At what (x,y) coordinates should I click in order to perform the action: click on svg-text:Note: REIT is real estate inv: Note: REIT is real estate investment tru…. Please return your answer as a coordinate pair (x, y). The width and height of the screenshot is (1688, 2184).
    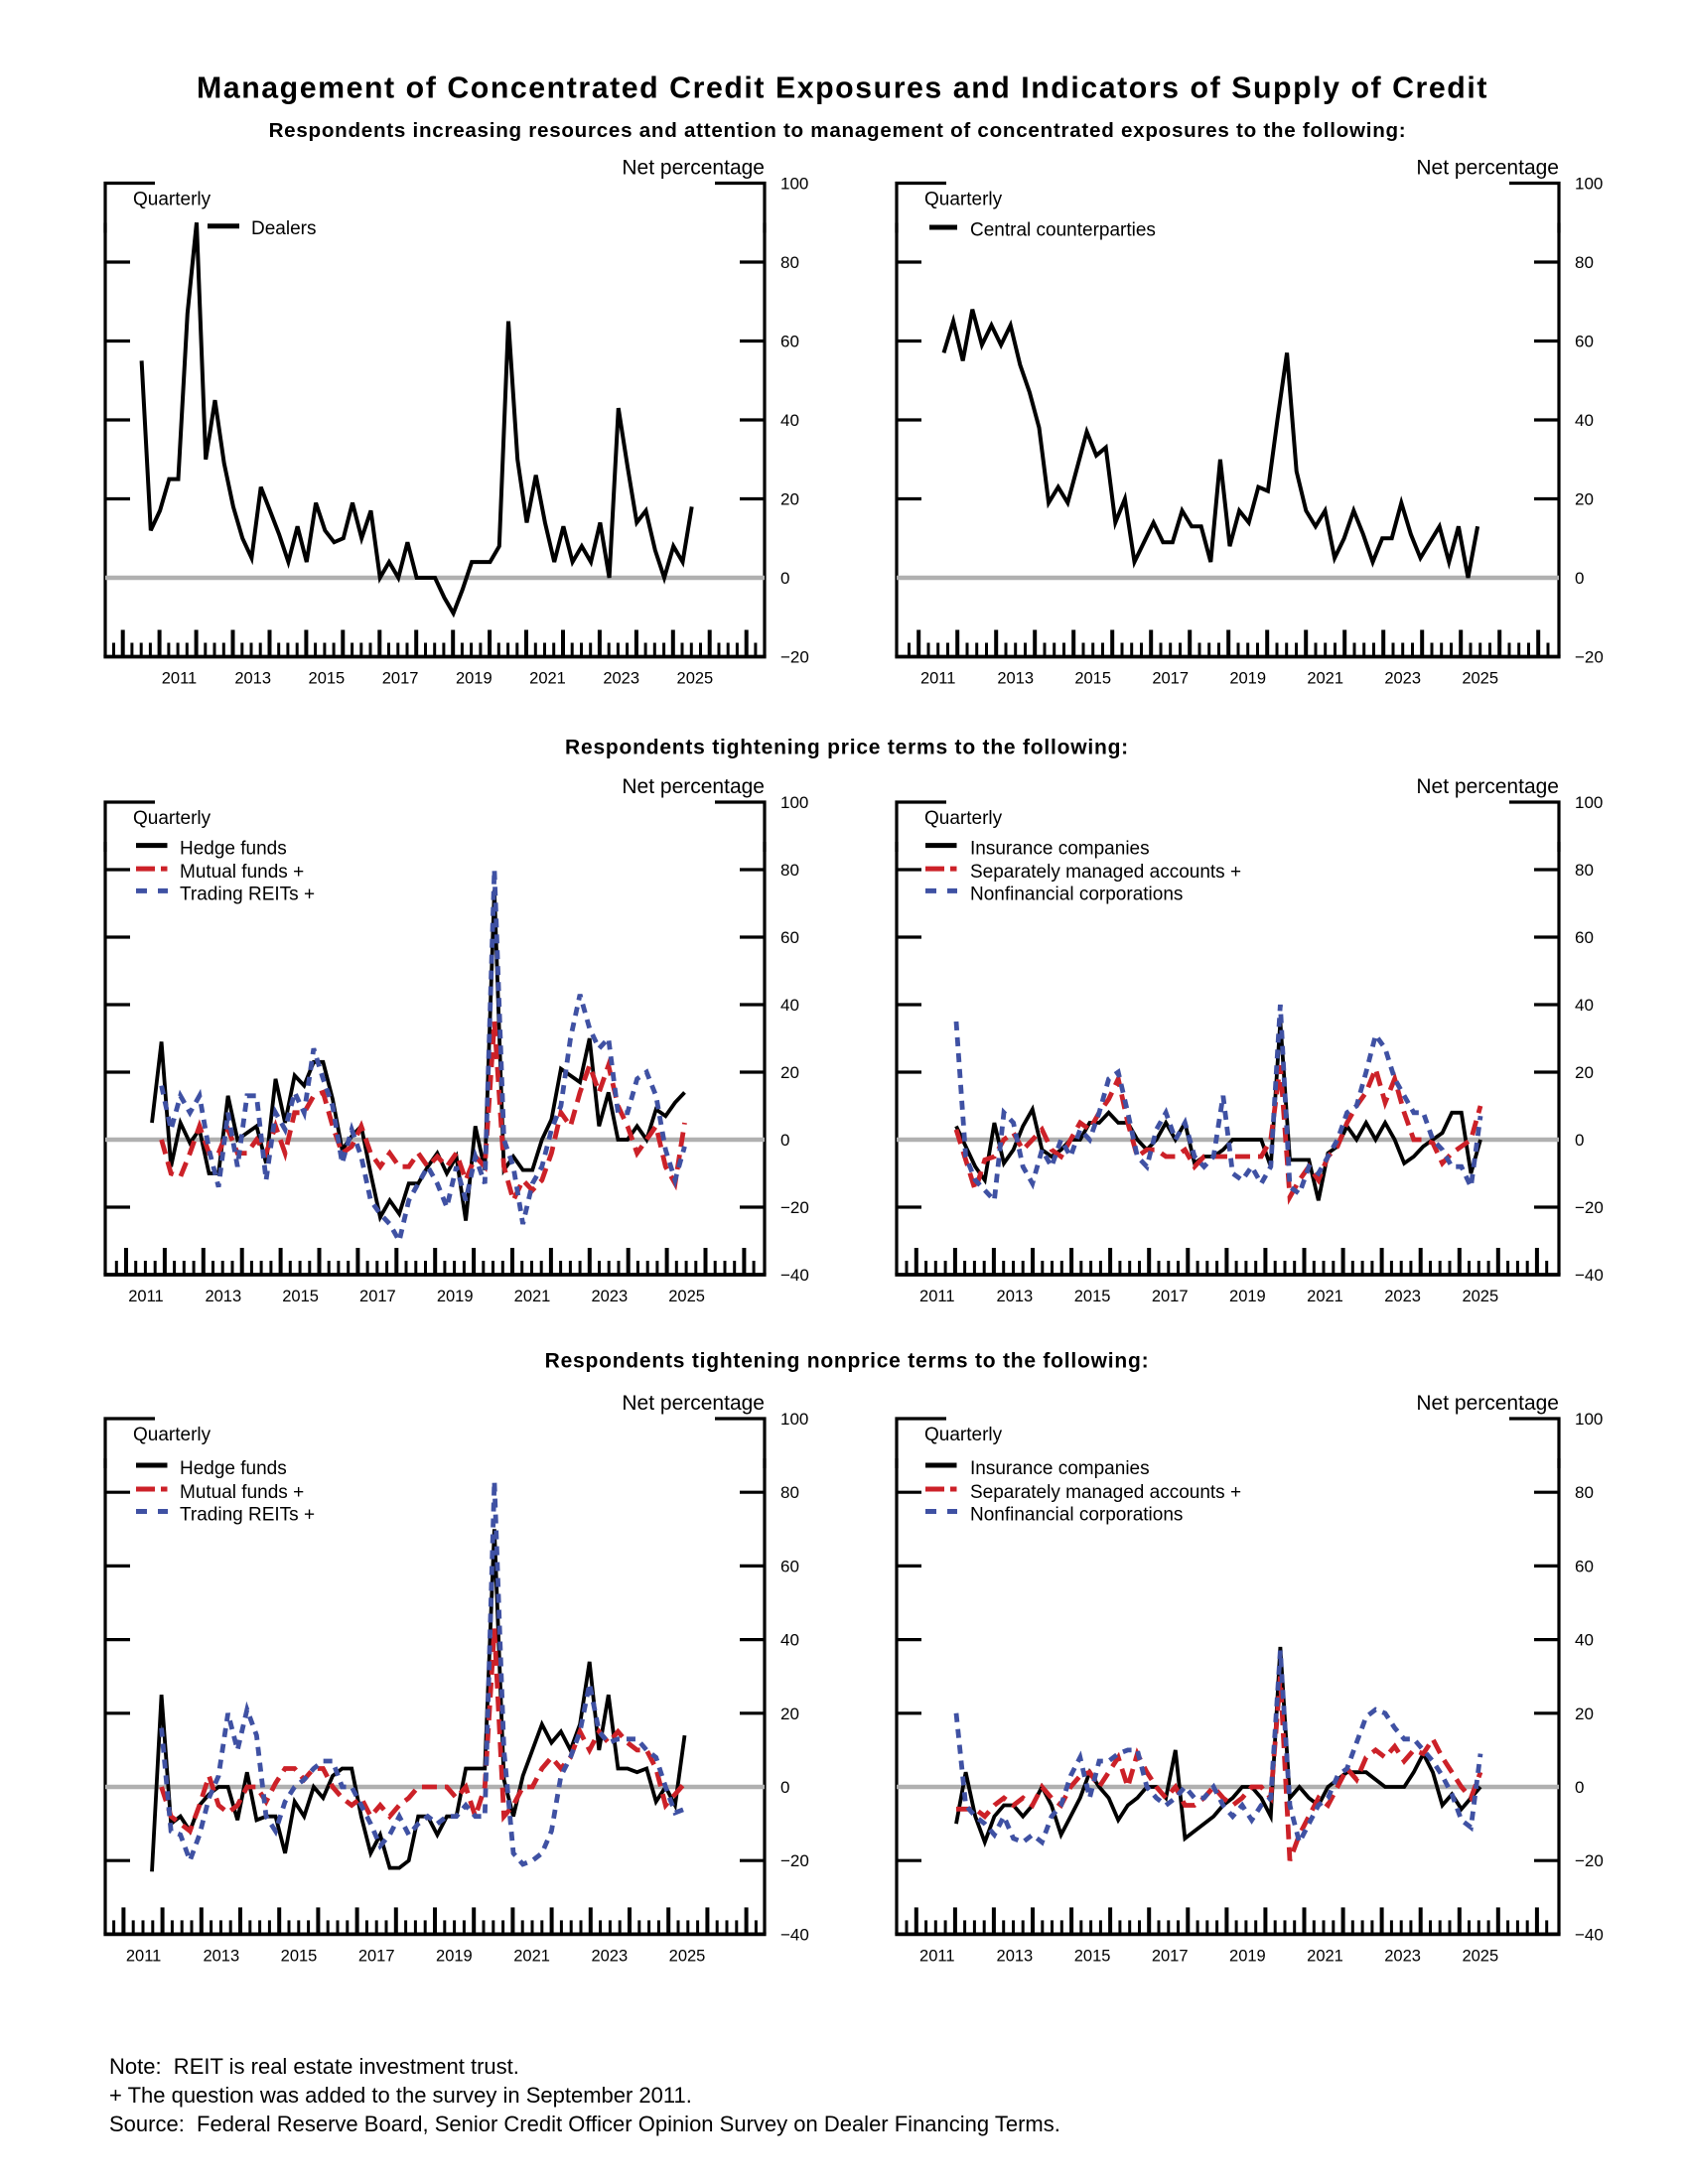
    Looking at the image, I should click on (314, 2066).